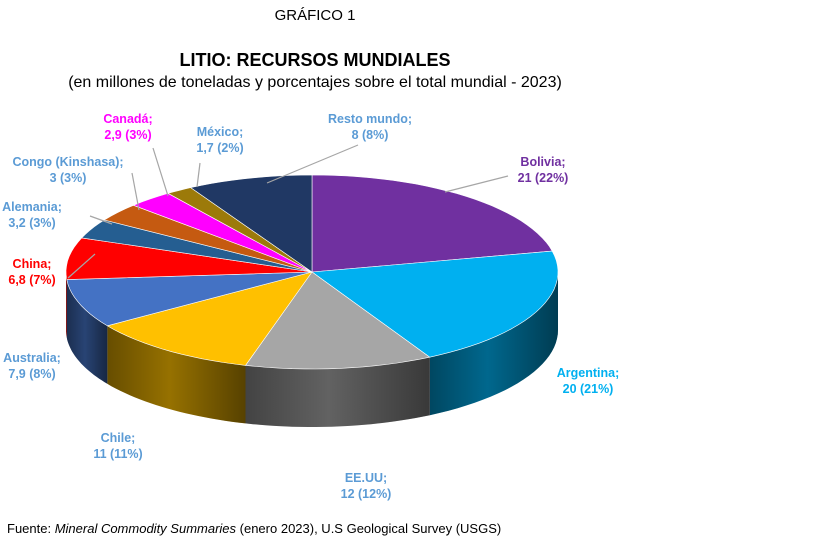 The height and width of the screenshot is (545, 815). Describe the element at coordinates (81, 266) in the screenshot. I see `leader-line-china` at that location.